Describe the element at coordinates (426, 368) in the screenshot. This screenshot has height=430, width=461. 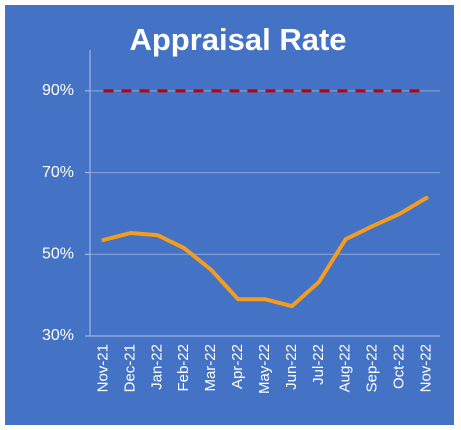
I see `x-tick-label: Nov-22` at that location.